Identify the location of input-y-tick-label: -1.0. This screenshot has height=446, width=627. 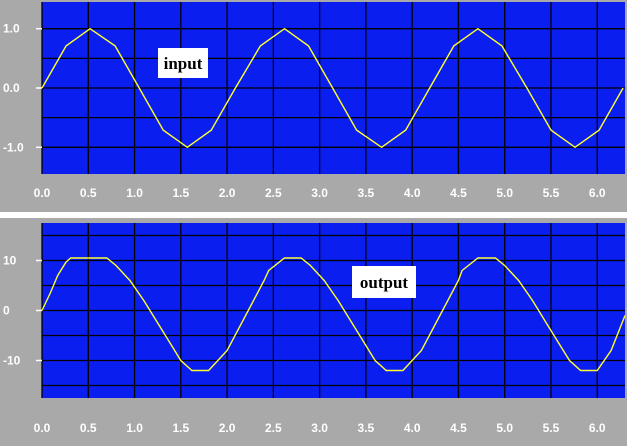
(13, 147).